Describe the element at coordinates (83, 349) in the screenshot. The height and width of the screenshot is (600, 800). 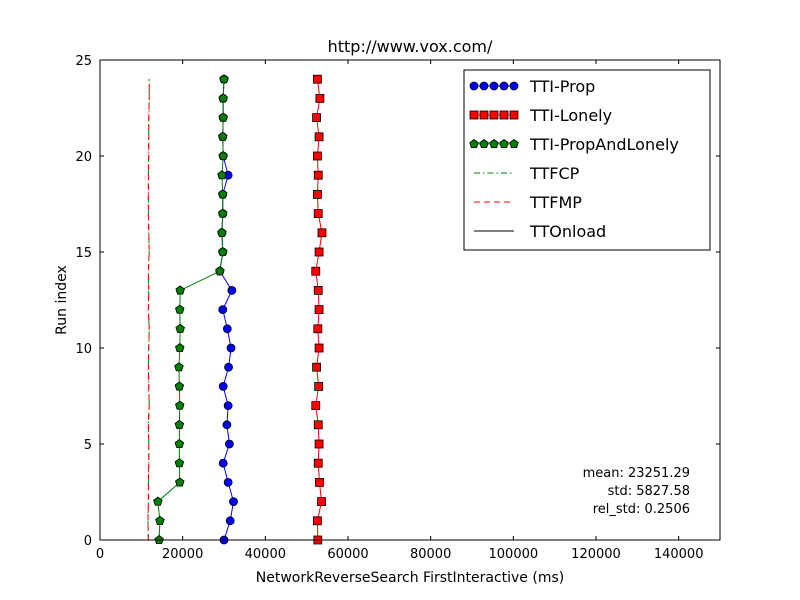
I see `y-tick-label: 10` at that location.